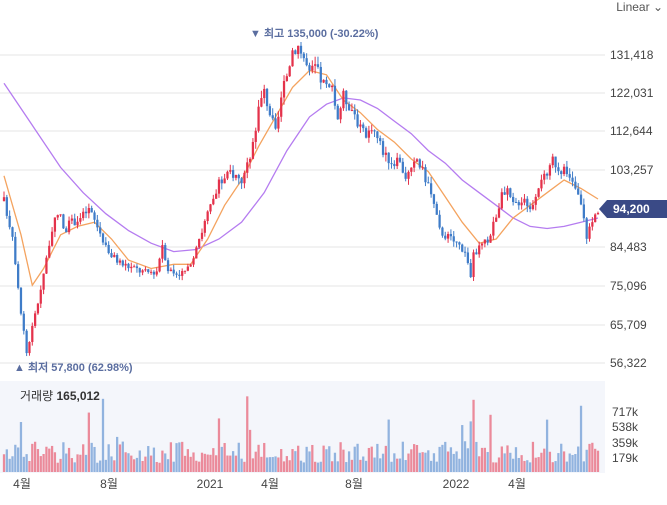 The width and height of the screenshot is (667, 505). I want to click on volume-tick-label: 538k, so click(625, 427).